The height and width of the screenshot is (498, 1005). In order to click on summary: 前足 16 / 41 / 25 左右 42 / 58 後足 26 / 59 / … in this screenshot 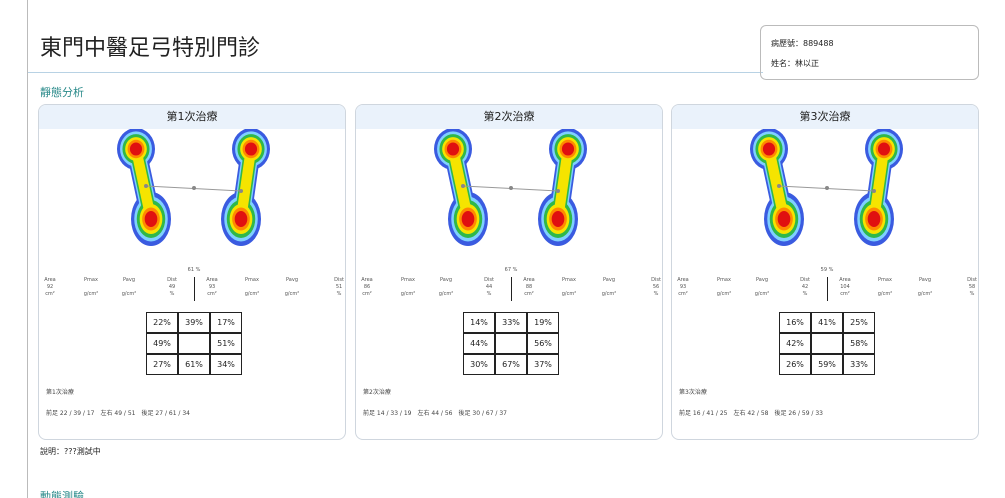, I will do `click(751, 413)`.